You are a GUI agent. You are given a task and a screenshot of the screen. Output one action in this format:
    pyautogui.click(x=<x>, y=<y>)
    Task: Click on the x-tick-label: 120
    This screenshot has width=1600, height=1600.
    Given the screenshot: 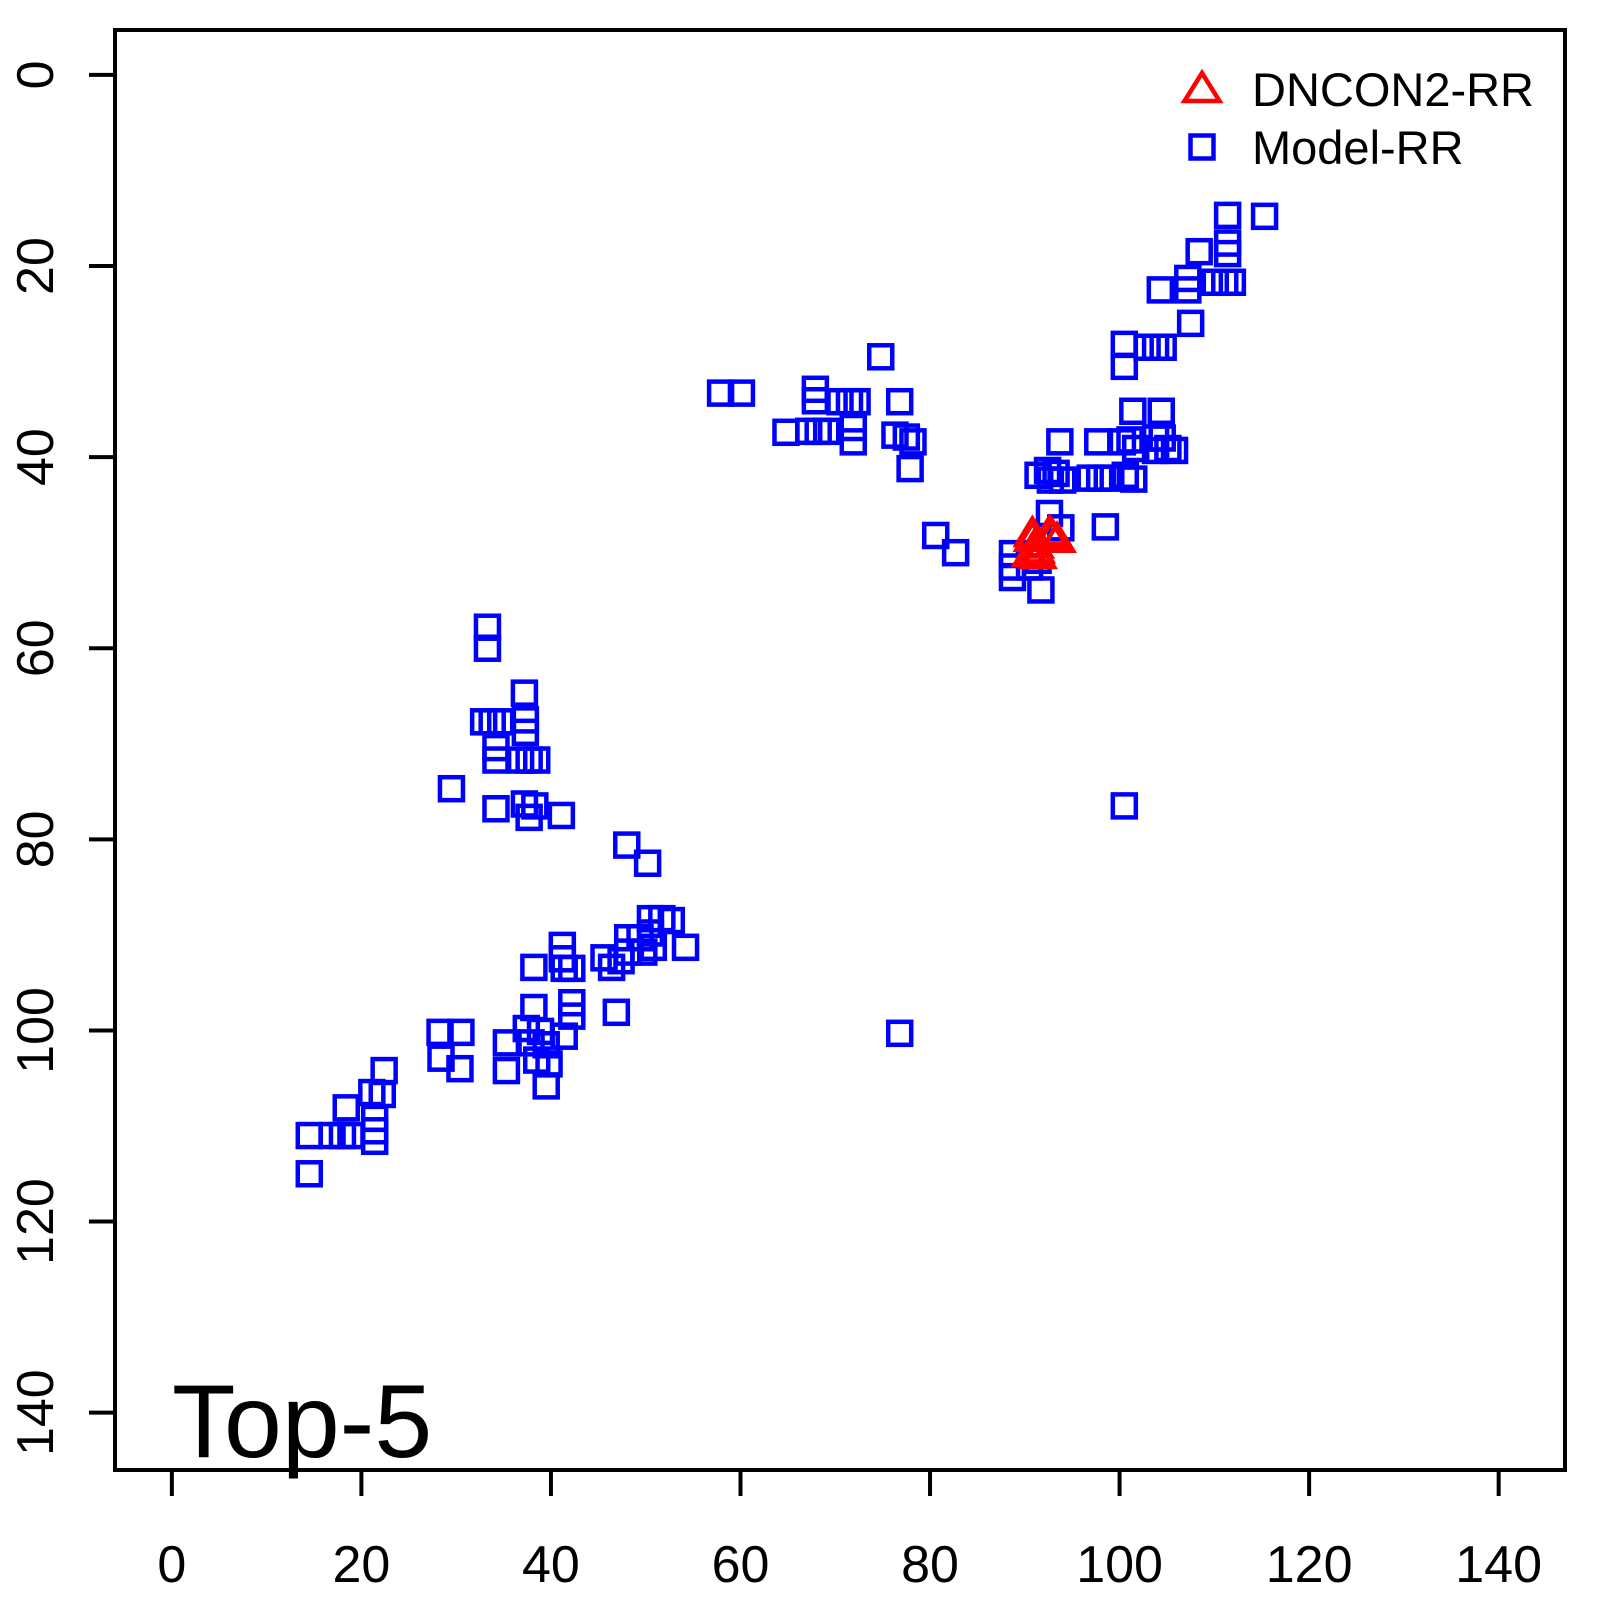 What is the action you would take?
    pyautogui.click(x=1309, y=1565)
    